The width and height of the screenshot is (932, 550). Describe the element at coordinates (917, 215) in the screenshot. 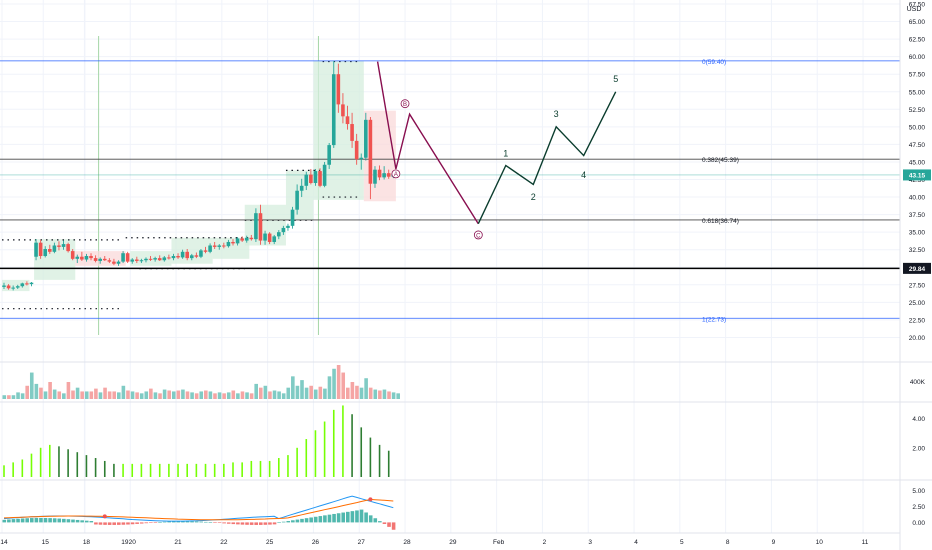

I see `price-tick-label: 37.50` at that location.